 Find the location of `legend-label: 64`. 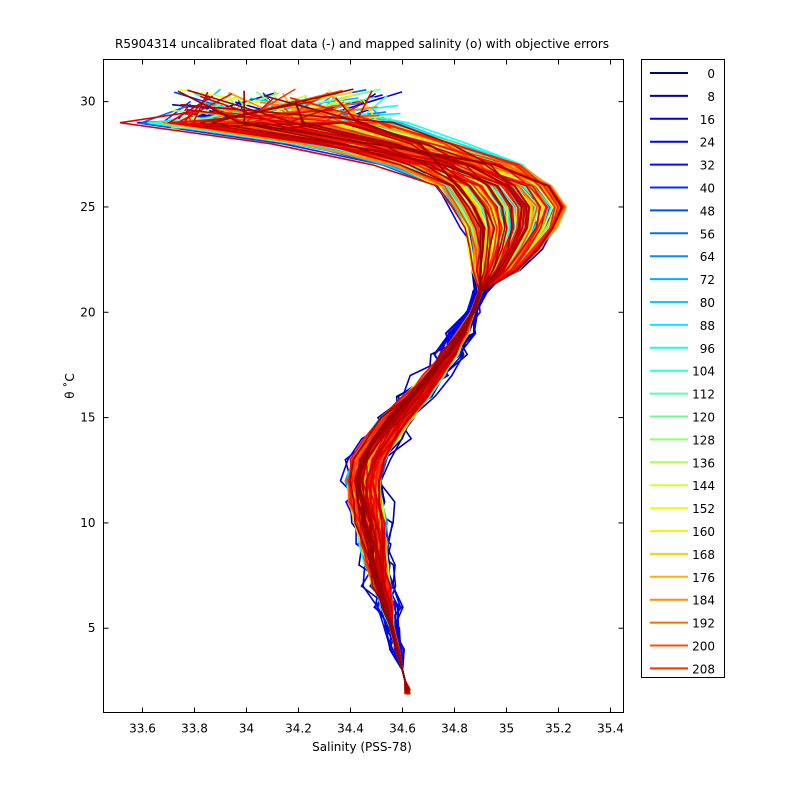

legend-label: 64 is located at coordinates (707, 257).